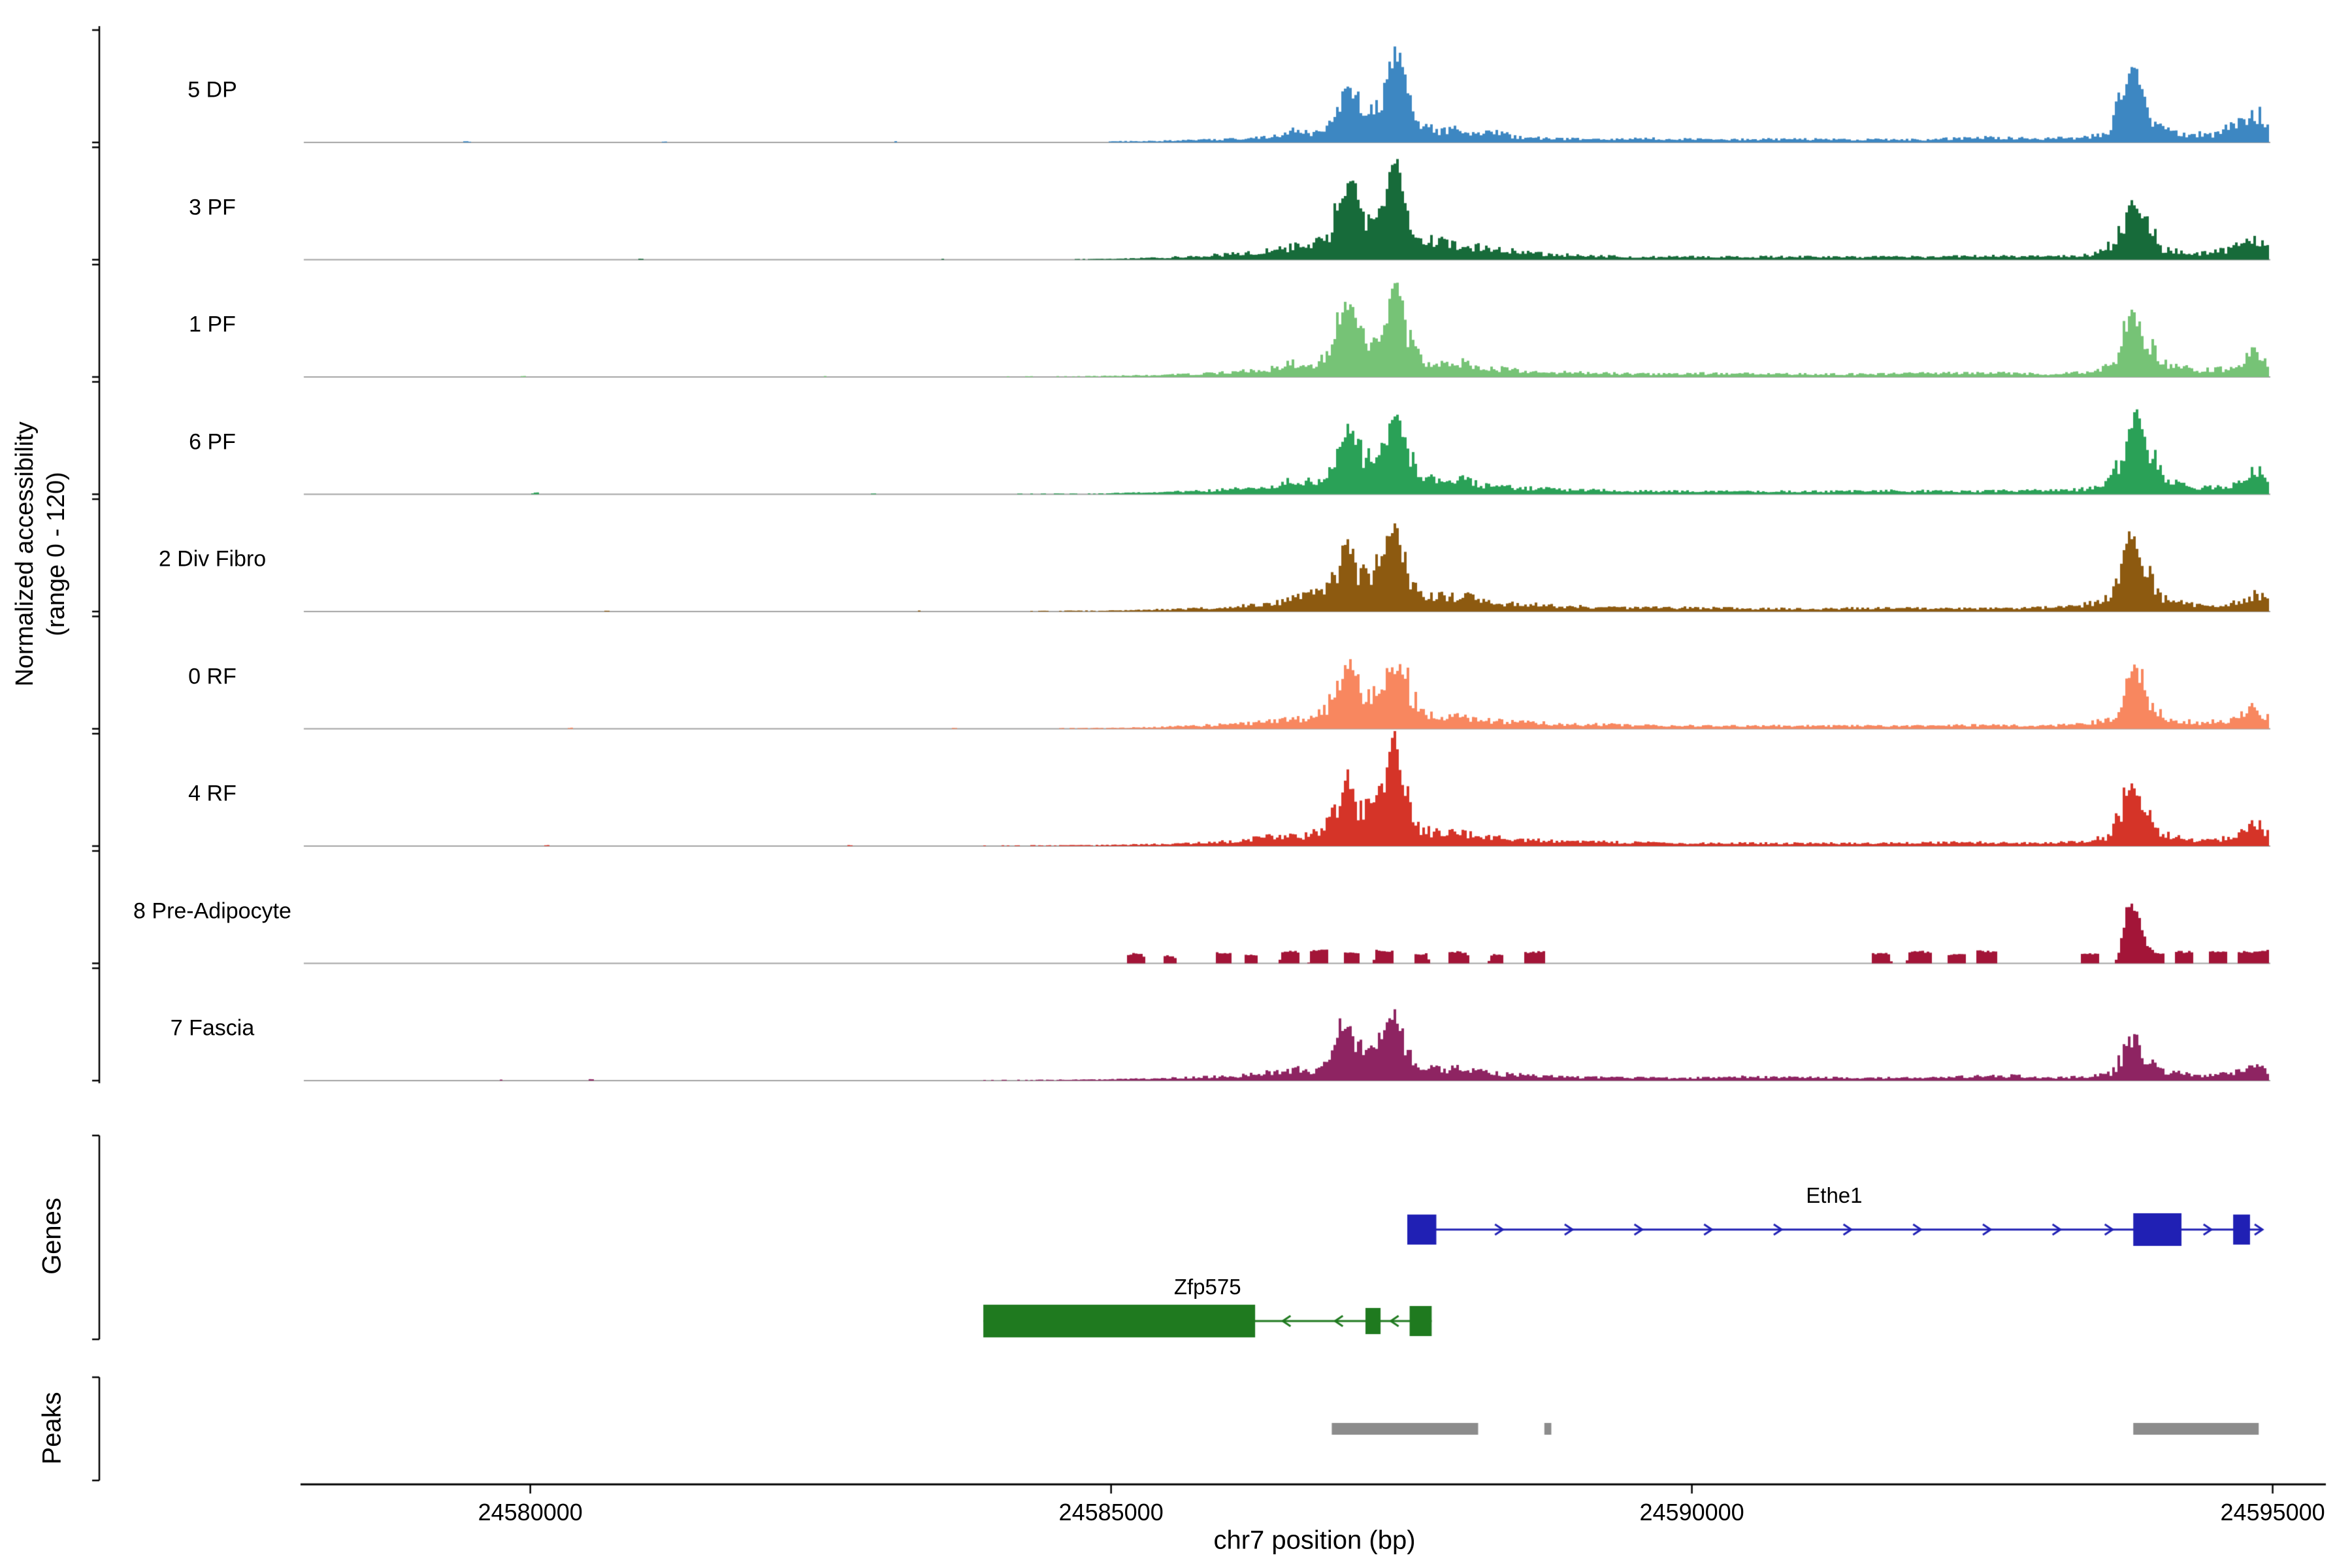 The height and width of the screenshot is (1568, 2352). Describe the element at coordinates (52, 1236) in the screenshot. I see `genes-section-label: Genes` at that location.